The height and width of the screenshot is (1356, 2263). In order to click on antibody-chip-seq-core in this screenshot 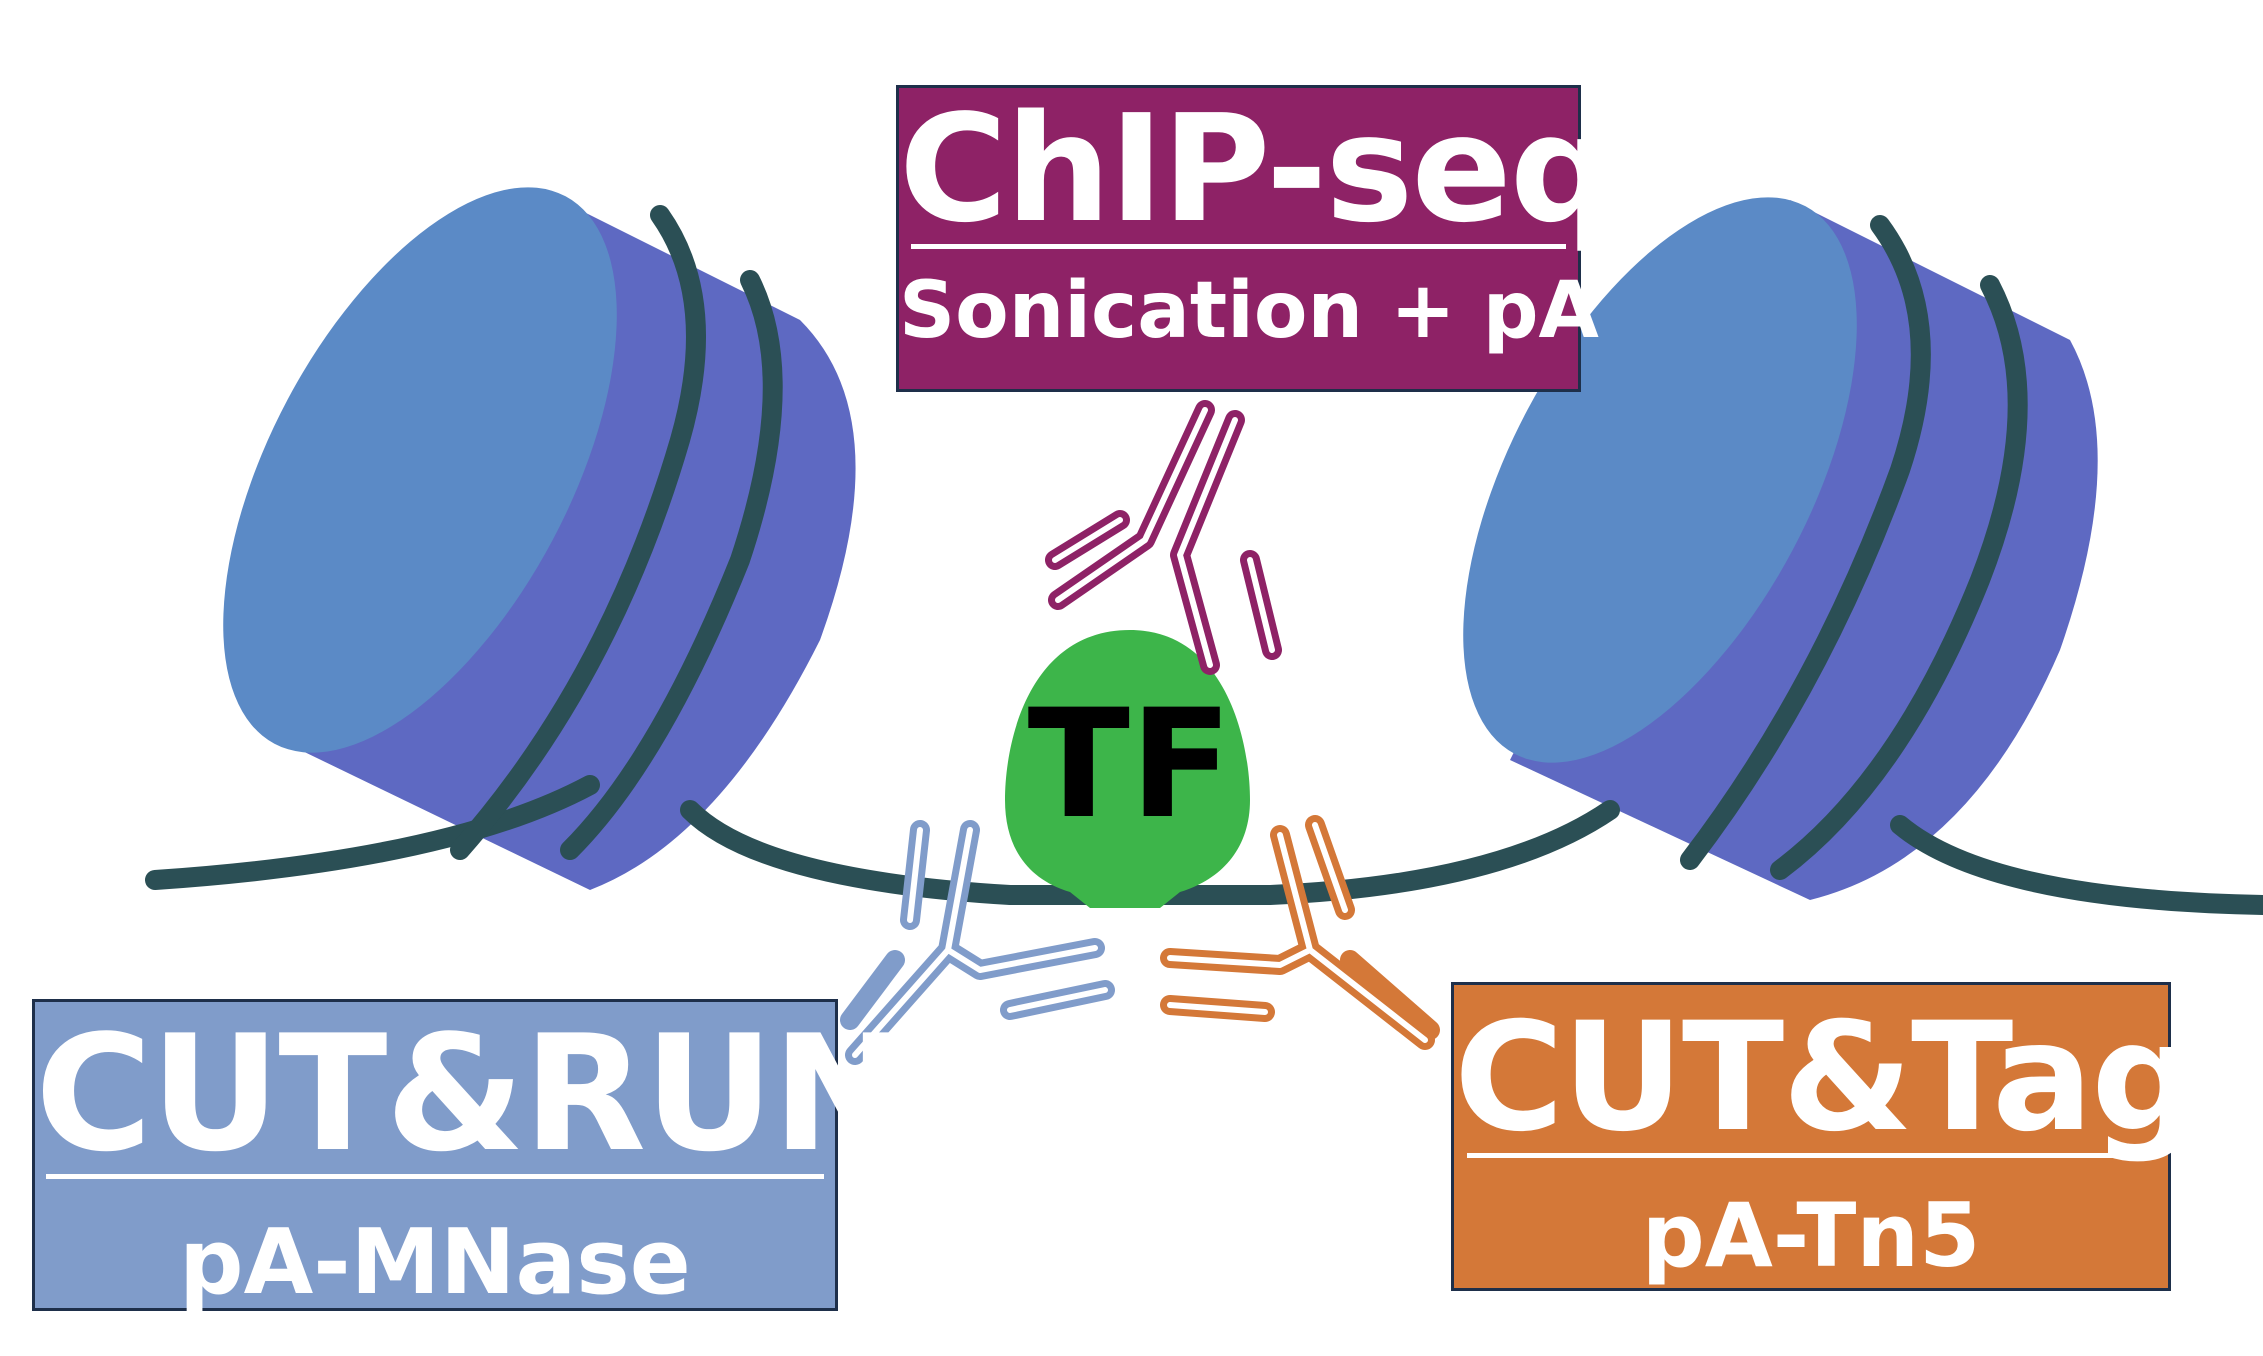, I will do `click(1163, 537)`.